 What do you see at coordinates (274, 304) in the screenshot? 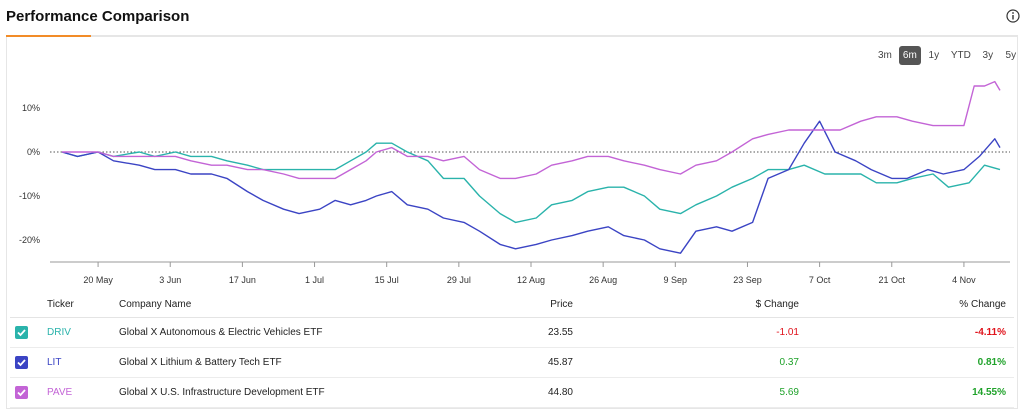
I see `col-company-header: Company Name` at bounding box center [274, 304].